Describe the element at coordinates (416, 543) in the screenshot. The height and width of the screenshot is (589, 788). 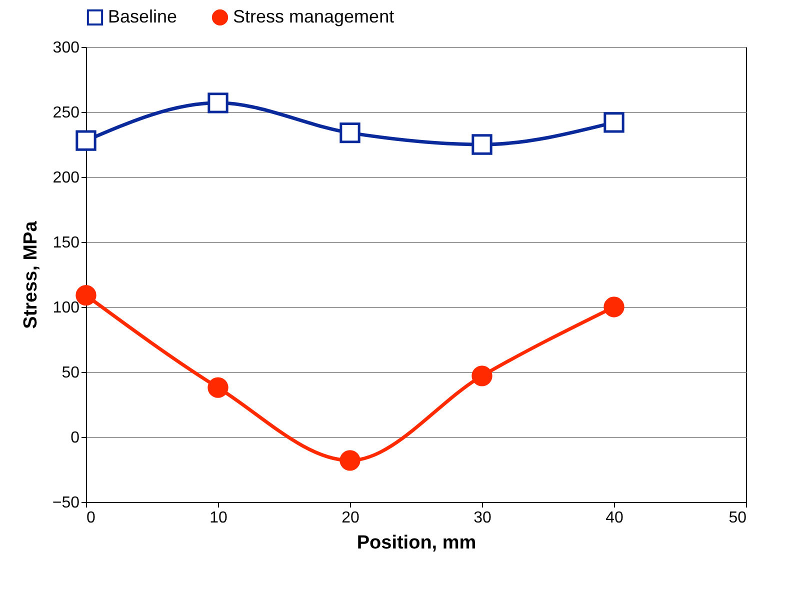
I see `x-axis-title: Position, mm` at that location.